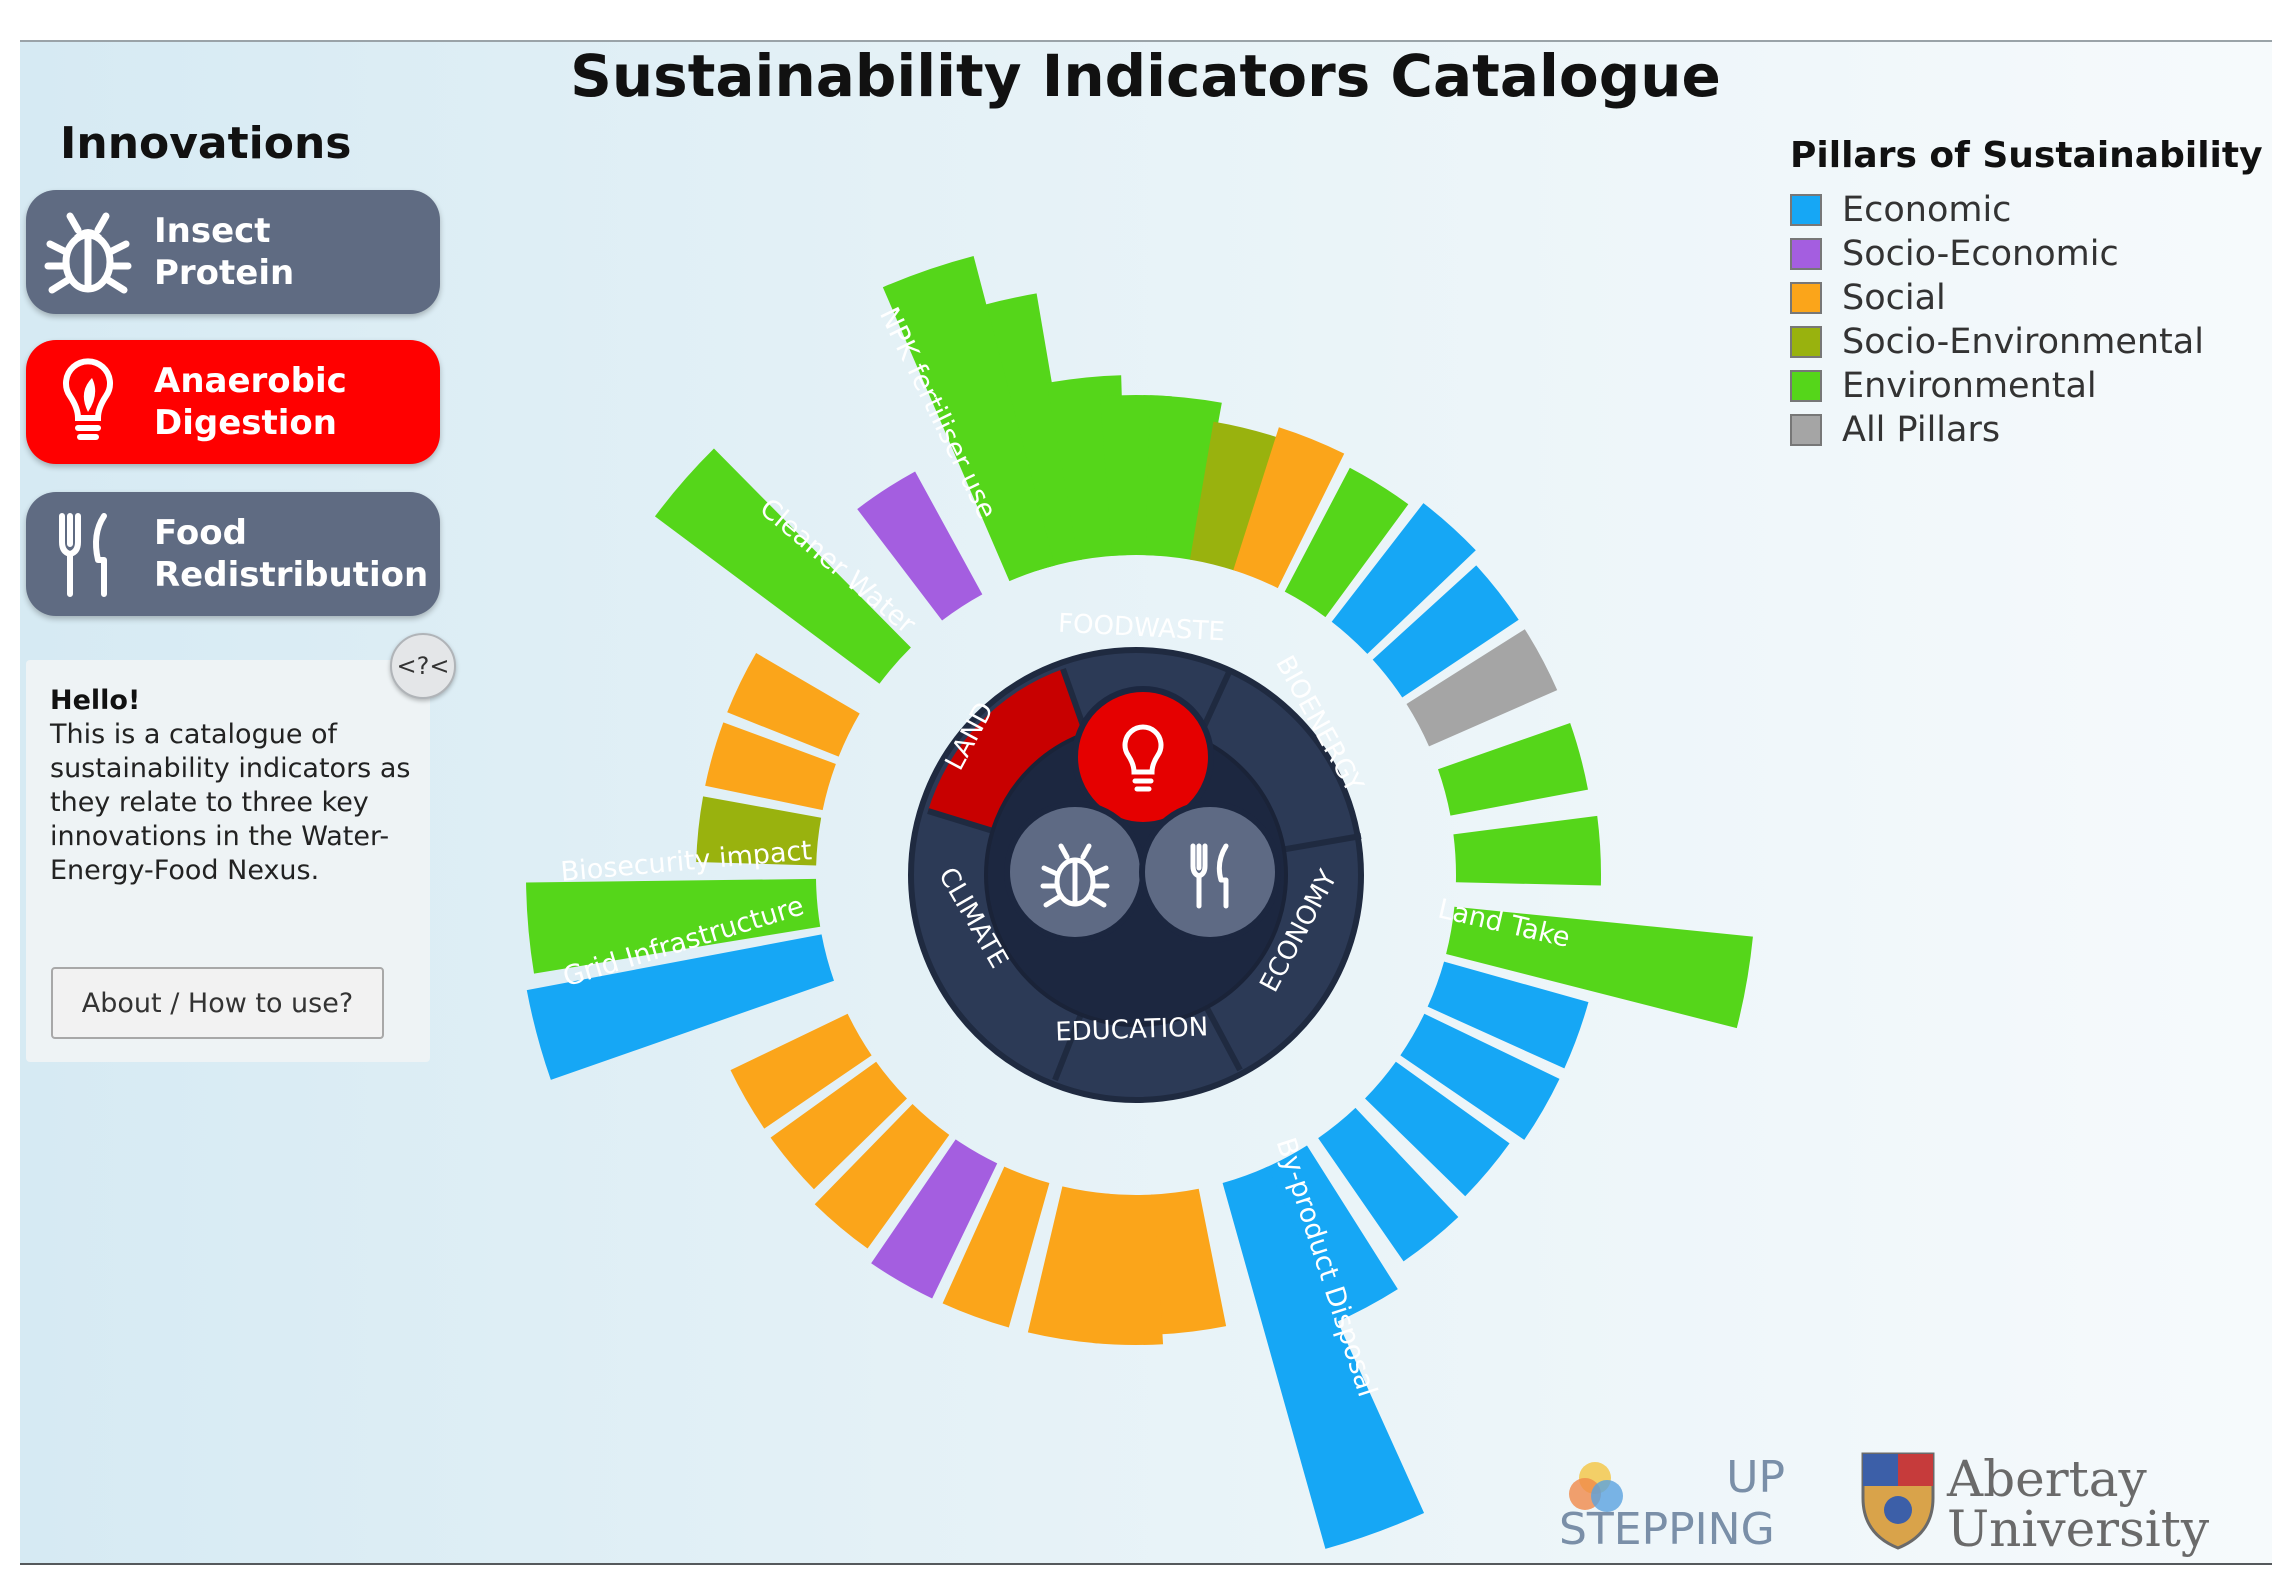 This screenshot has width=2291, height=1585. What do you see at coordinates (2026, 298) in the screenshot?
I see `legend-item: Social` at bounding box center [2026, 298].